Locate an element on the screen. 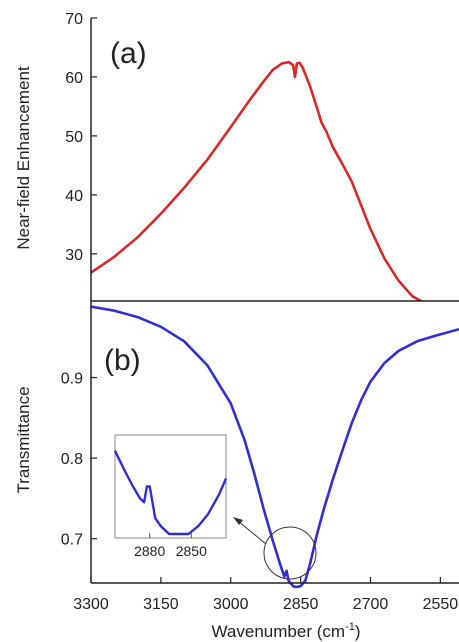  x-axis-title: Wavenumber (cm-1) is located at coordinates (286, 631).